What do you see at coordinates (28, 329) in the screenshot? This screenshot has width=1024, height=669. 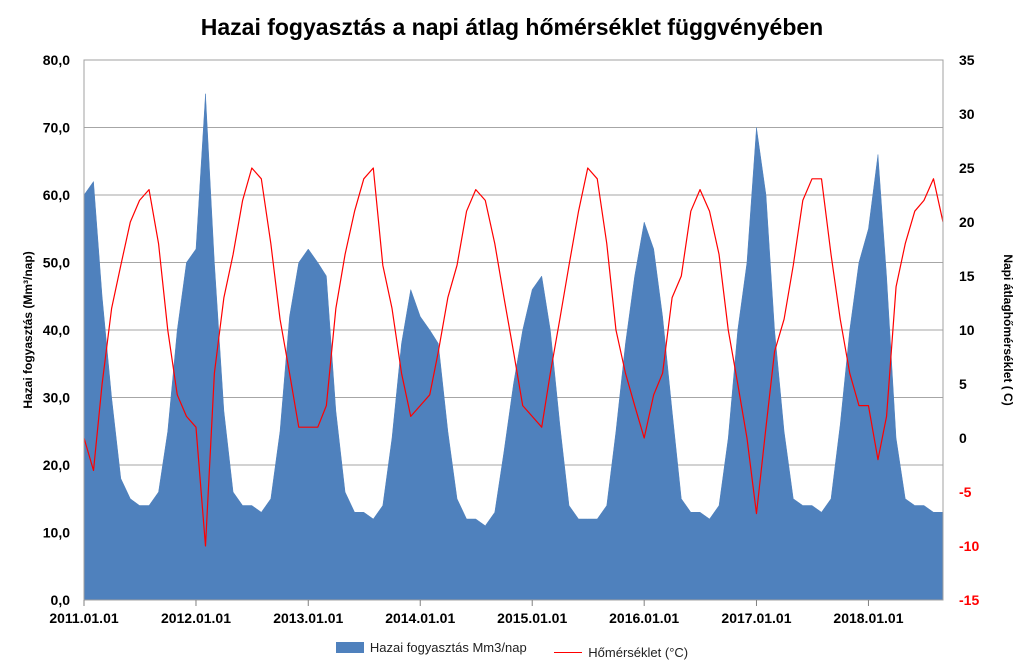 I see `left-axis-title: Hazai fogyasztás (Mm³/nap)` at bounding box center [28, 329].